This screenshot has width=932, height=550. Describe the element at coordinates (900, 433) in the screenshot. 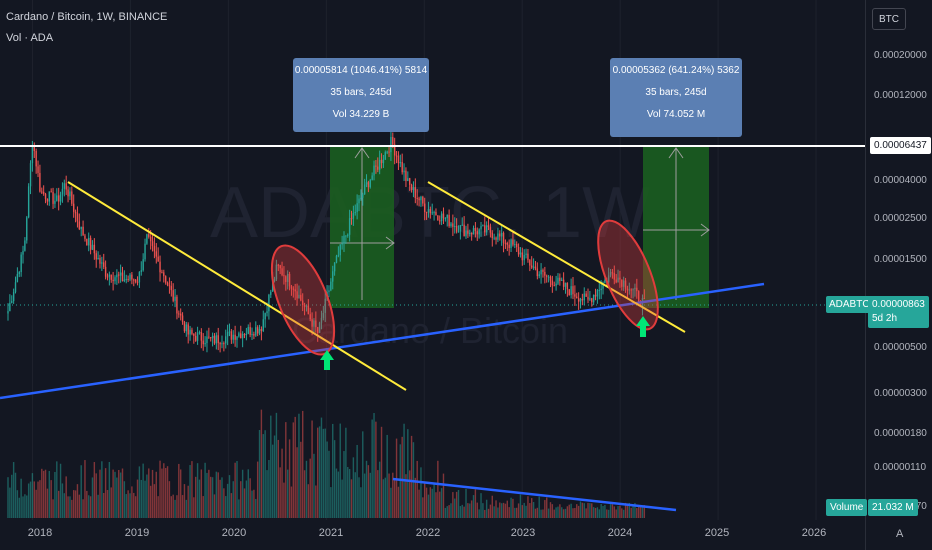

I see `price-tick: 0.00000180` at that location.